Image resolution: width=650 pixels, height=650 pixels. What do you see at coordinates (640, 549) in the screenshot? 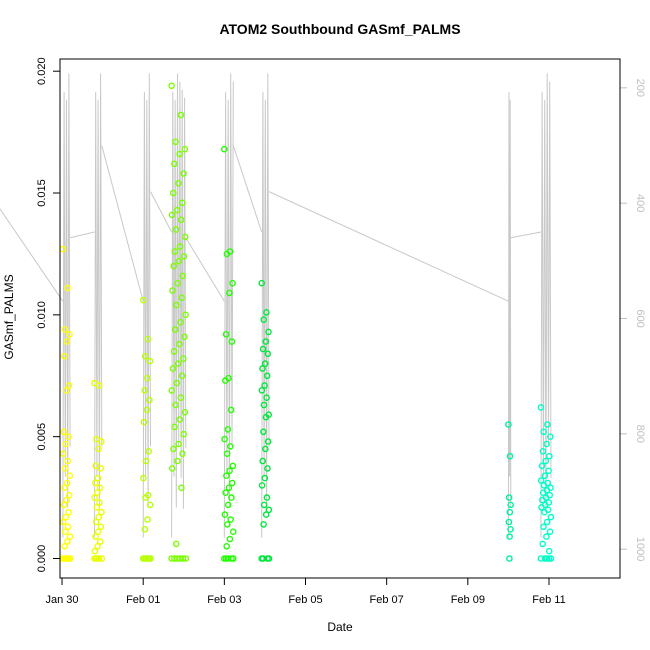
I see `y2-tick-label: 1000` at bounding box center [640, 549].